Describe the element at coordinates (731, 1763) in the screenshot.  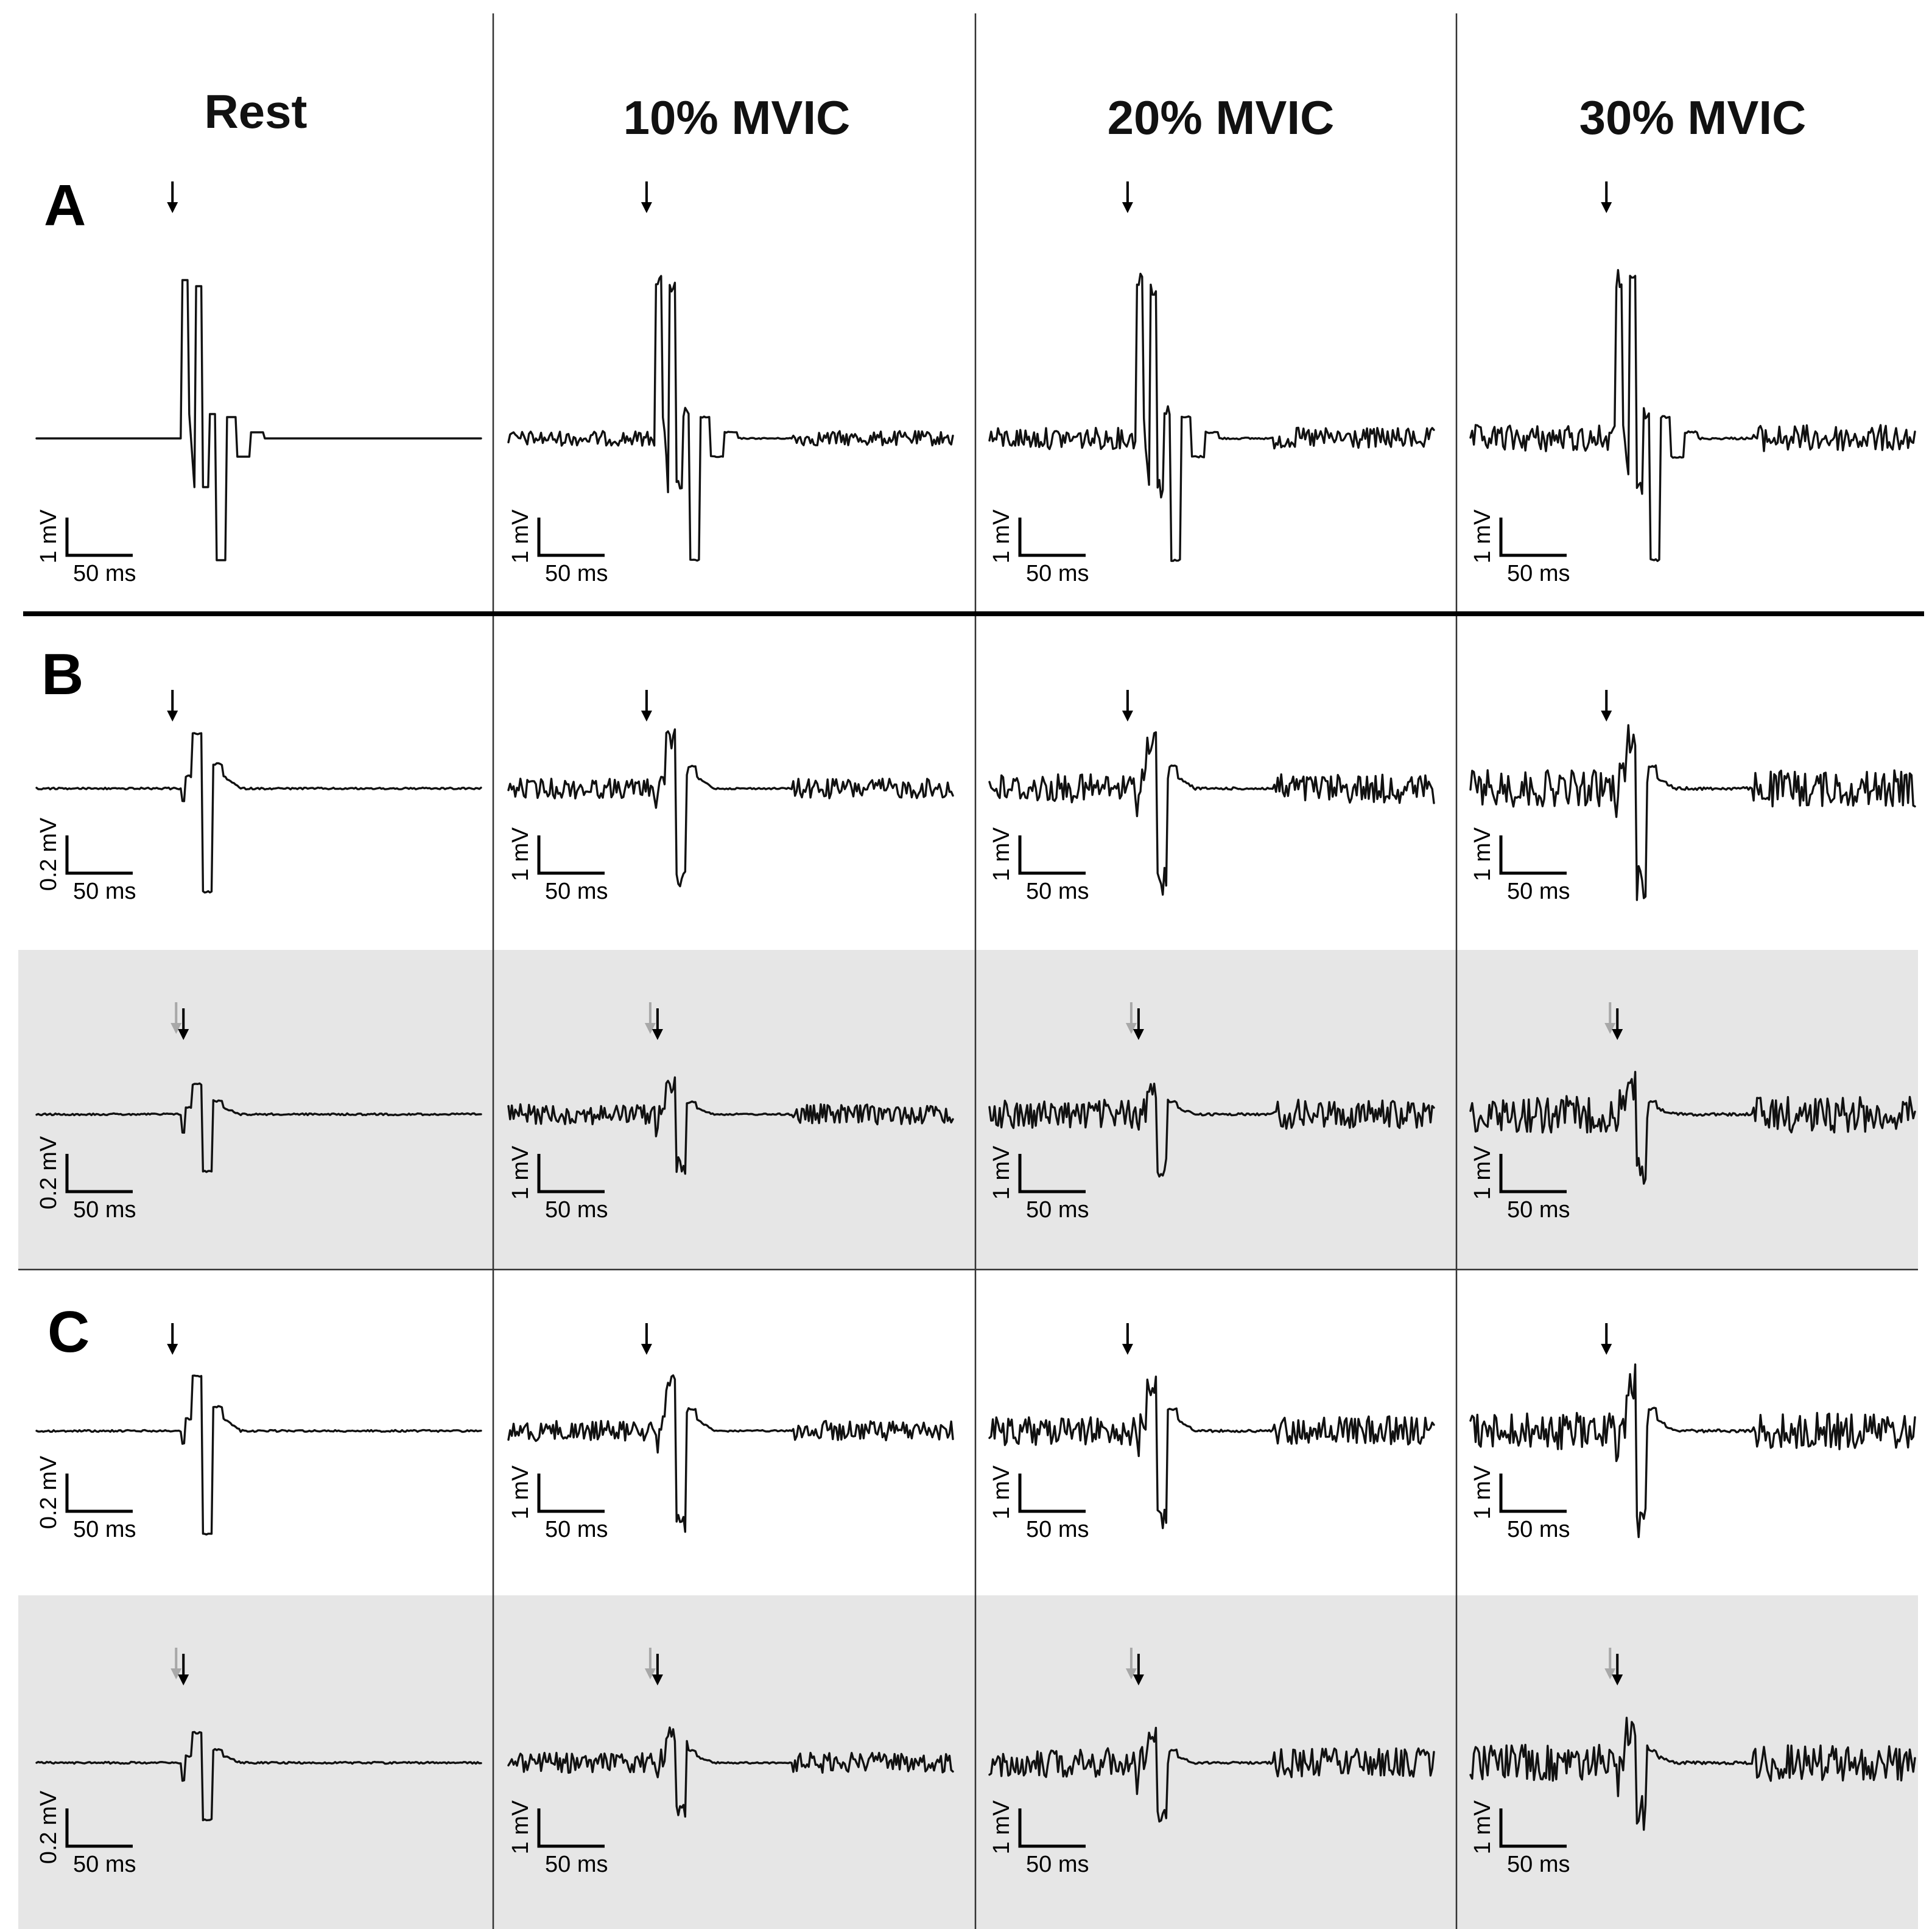
I see `panel-r5-c2: 50 ms 1 mV` at that location.